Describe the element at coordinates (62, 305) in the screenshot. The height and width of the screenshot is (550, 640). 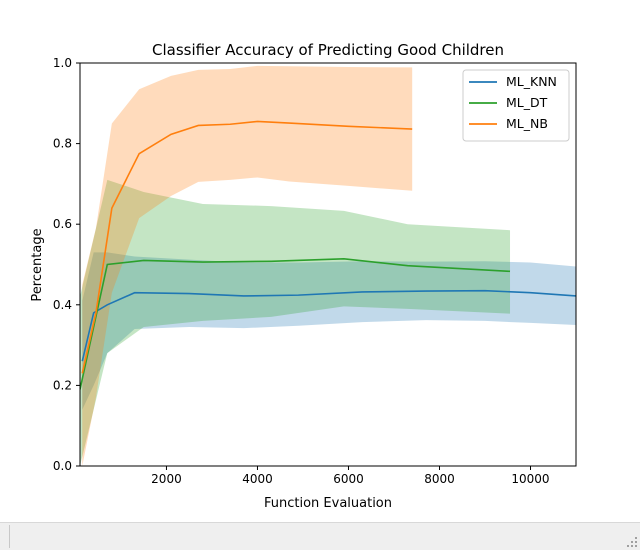
I see `y-tick-label: 0.4` at that location.